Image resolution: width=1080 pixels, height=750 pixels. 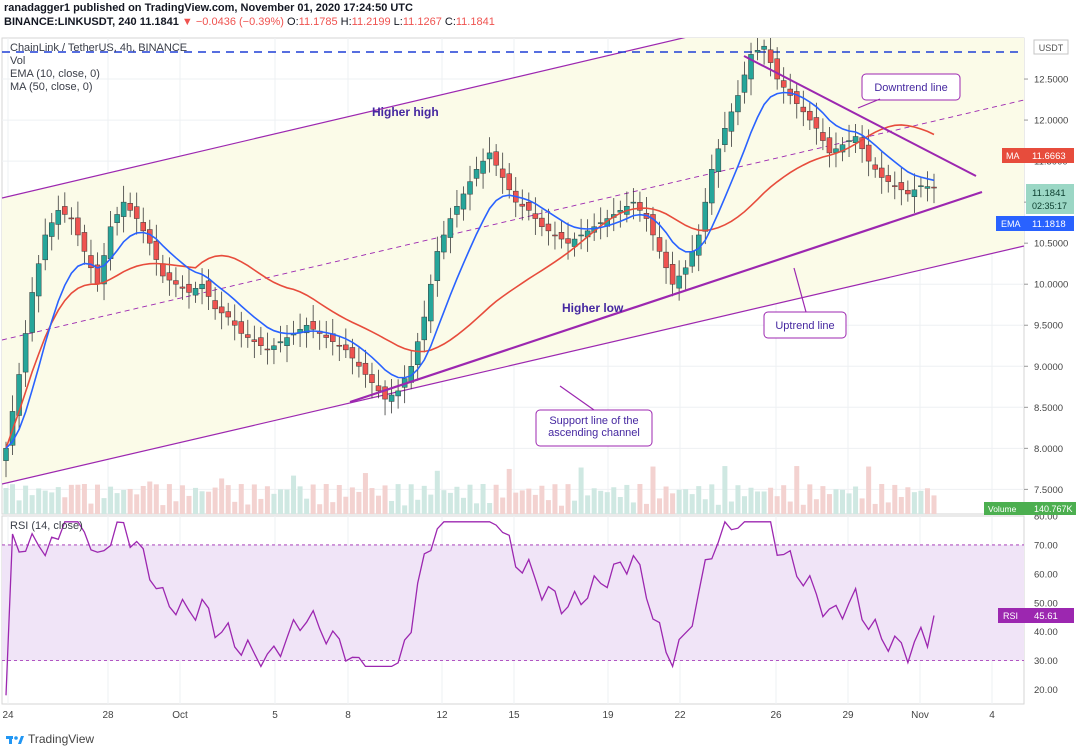 What do you see at coordinates (1046, 616) in the screenshot?
I see `rsi-value: 45.61` at bounding box center [1046, 616].